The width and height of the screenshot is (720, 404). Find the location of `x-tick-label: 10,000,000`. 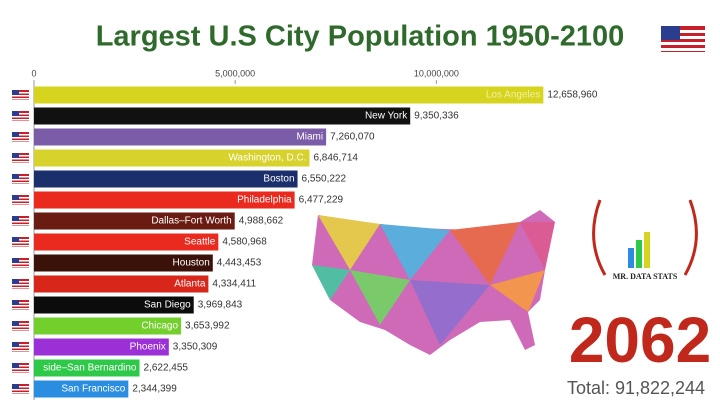

x-tick-label: 10,000,000 is located at coordinates (436, 73).